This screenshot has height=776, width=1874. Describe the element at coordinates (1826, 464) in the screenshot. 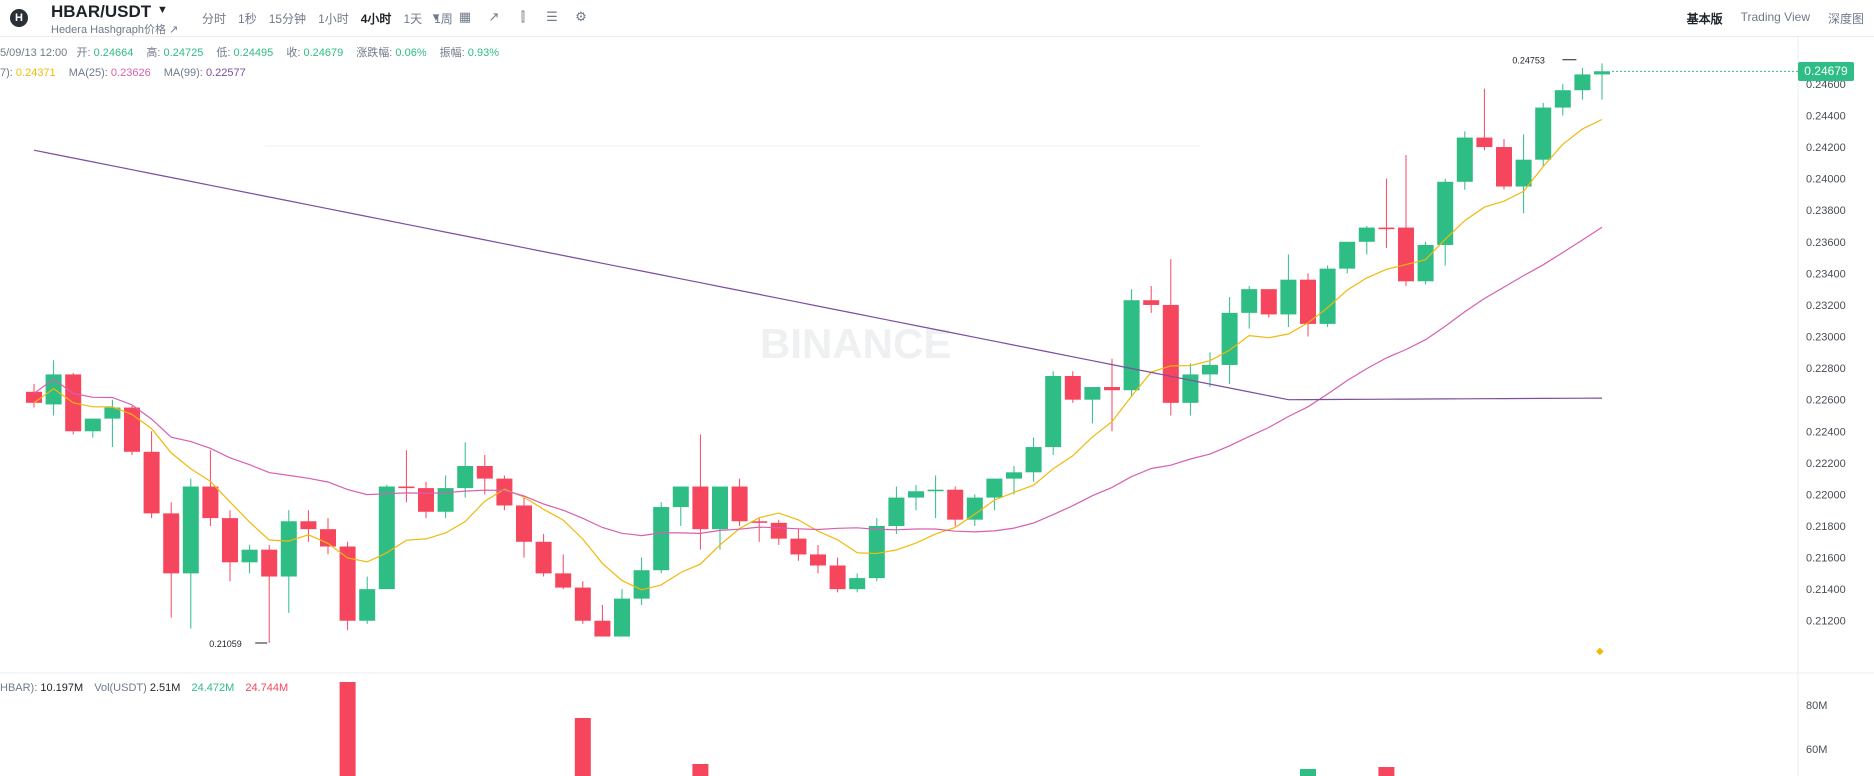

I see `y-tick-label: 0.22200` at that location.